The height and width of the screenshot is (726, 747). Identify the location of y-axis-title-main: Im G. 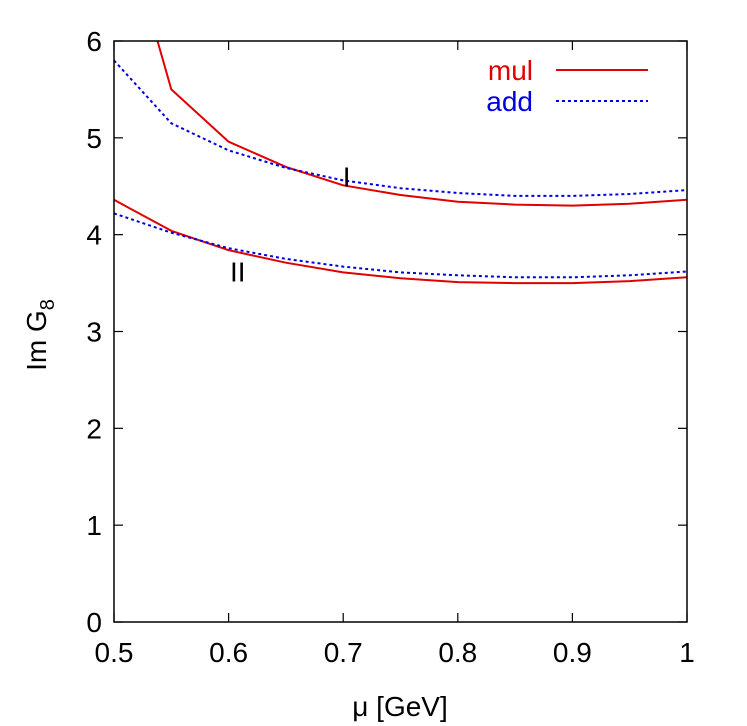
(36, 340).